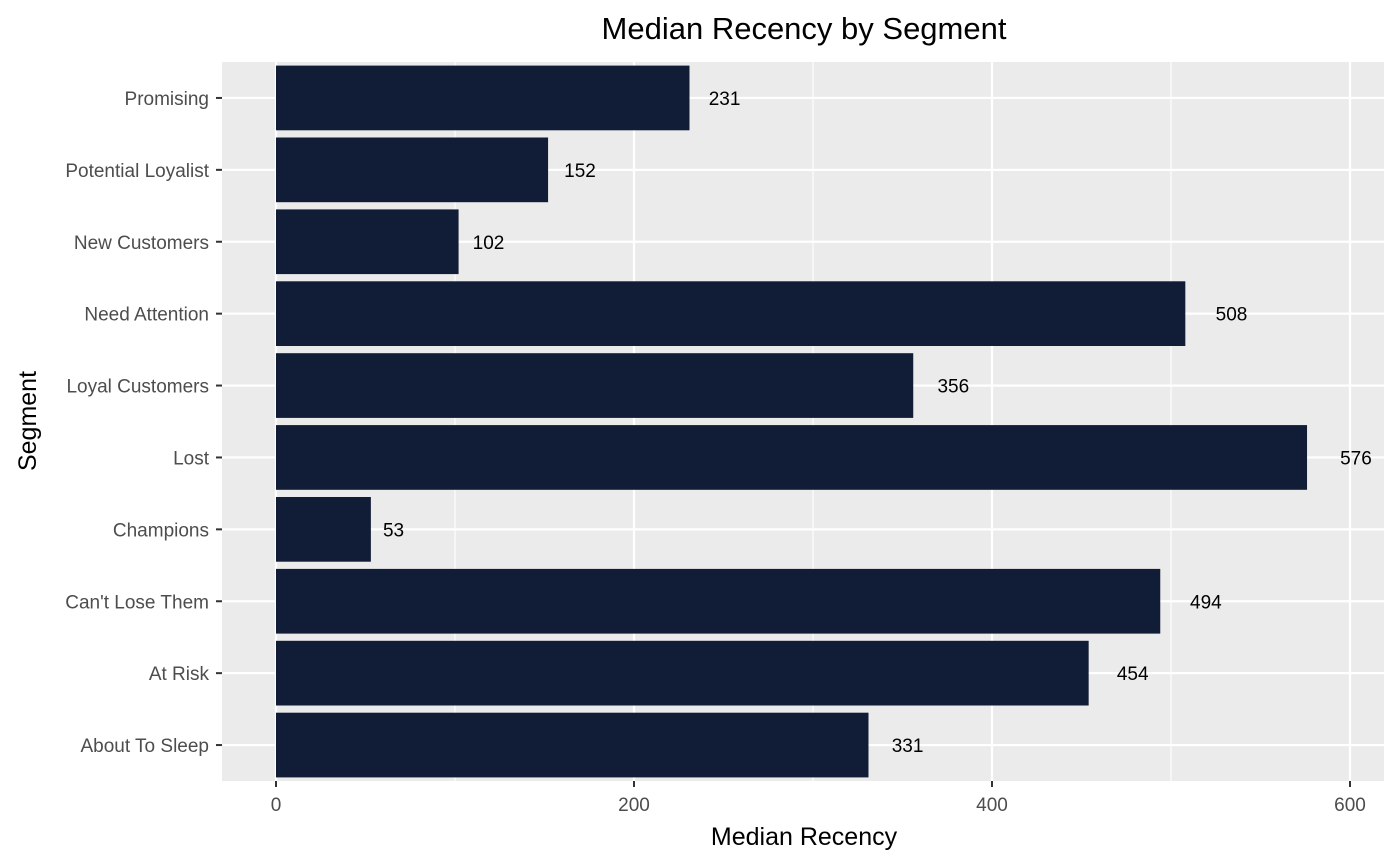 The height and width of the screenshot is (866, 1400). Describe the element at coordinates (141, 243) in the screenshot. I see `y-tick-label: New Customers` at that location.